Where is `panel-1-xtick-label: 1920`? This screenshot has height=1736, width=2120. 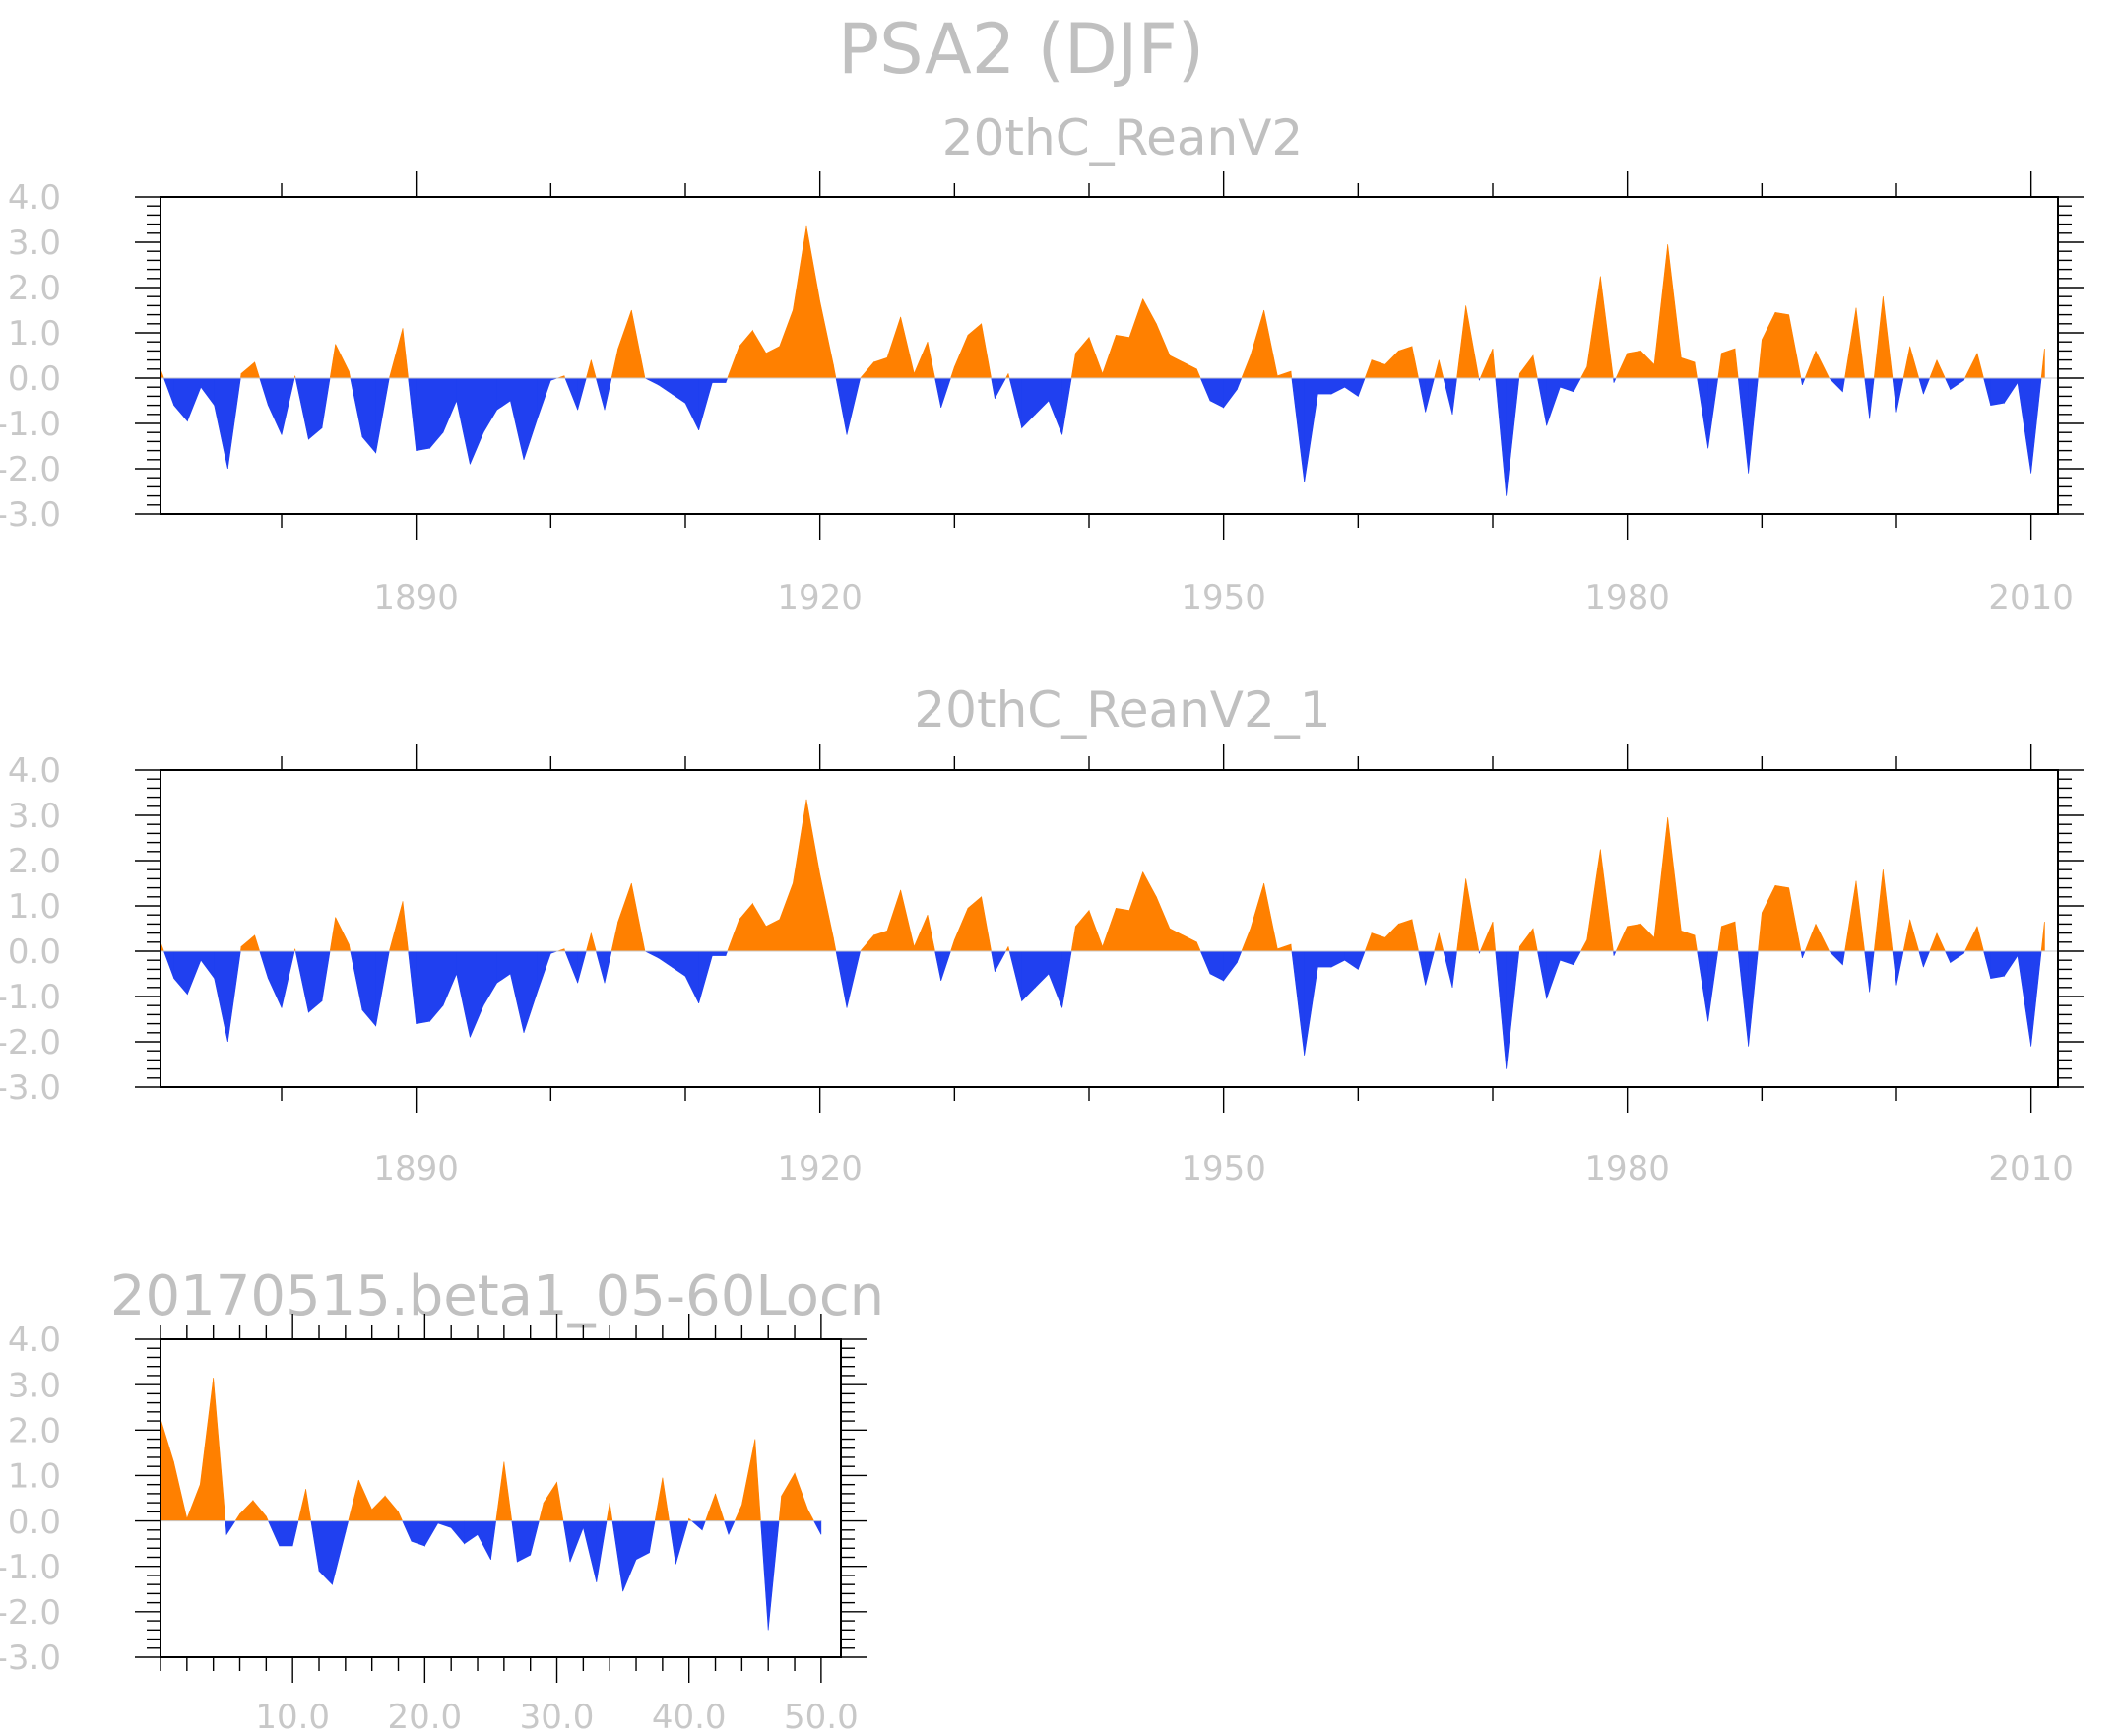 panel-1-xtick-label: 1920 is located at coordinates (820, 598).